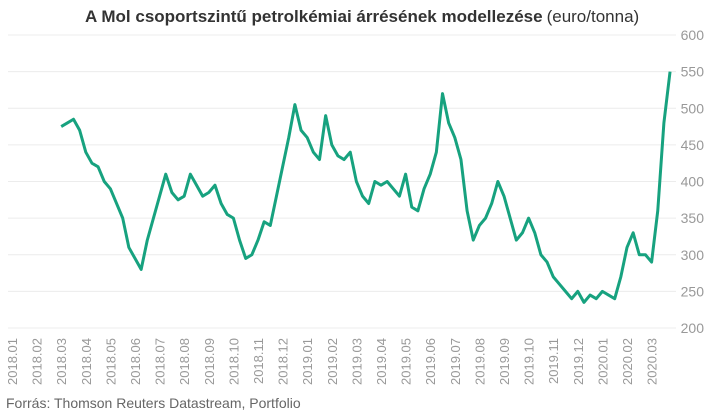 The width and height of the screenshot is (718, 415). I want to click on x-tick-label: 2019.11, so click(553, 361).